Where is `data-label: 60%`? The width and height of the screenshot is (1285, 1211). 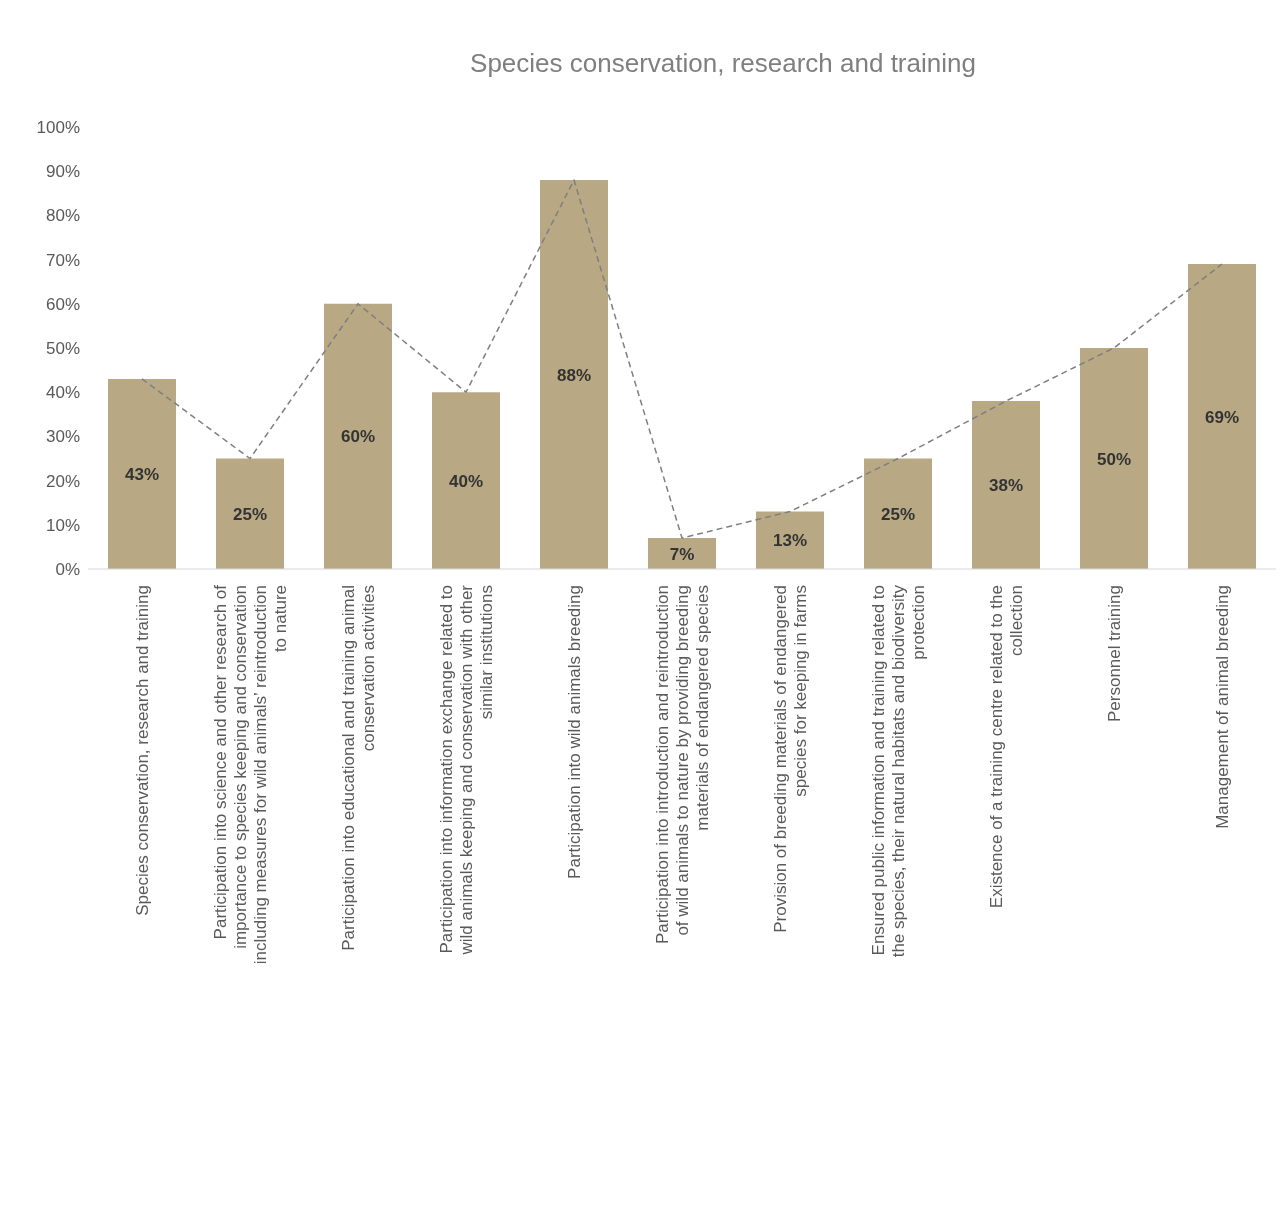
data-label: 60% is located at coordinates (358, 437).